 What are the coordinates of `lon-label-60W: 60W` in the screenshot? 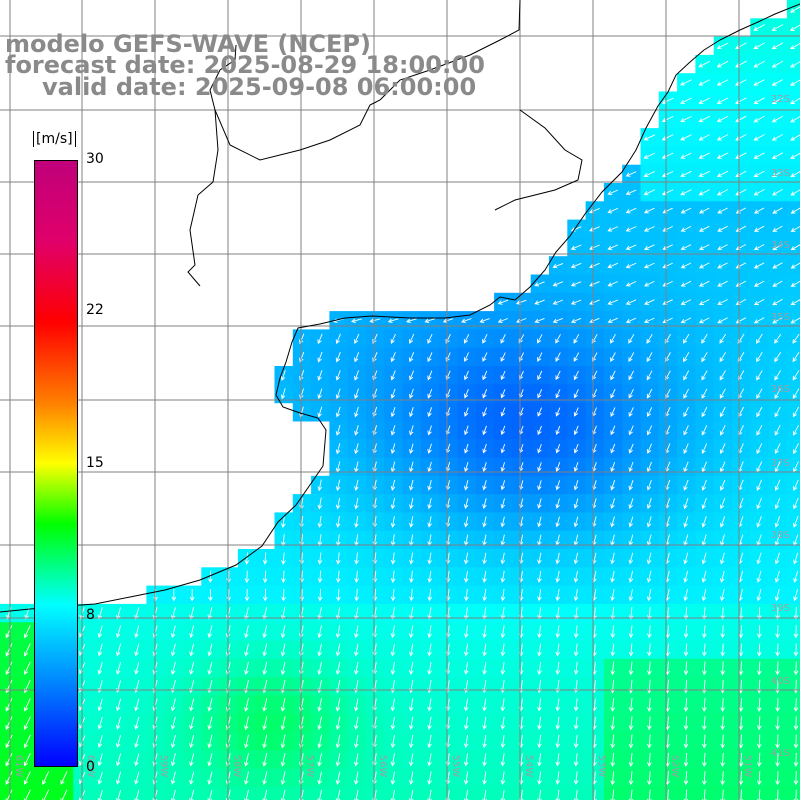 It's located at (90, 766).